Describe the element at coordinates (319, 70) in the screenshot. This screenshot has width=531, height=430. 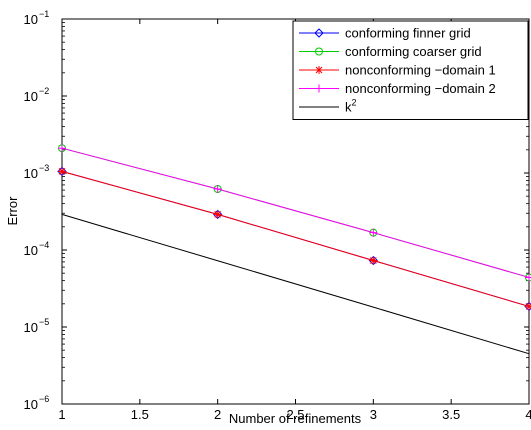
I see `legend-marker` at that location.